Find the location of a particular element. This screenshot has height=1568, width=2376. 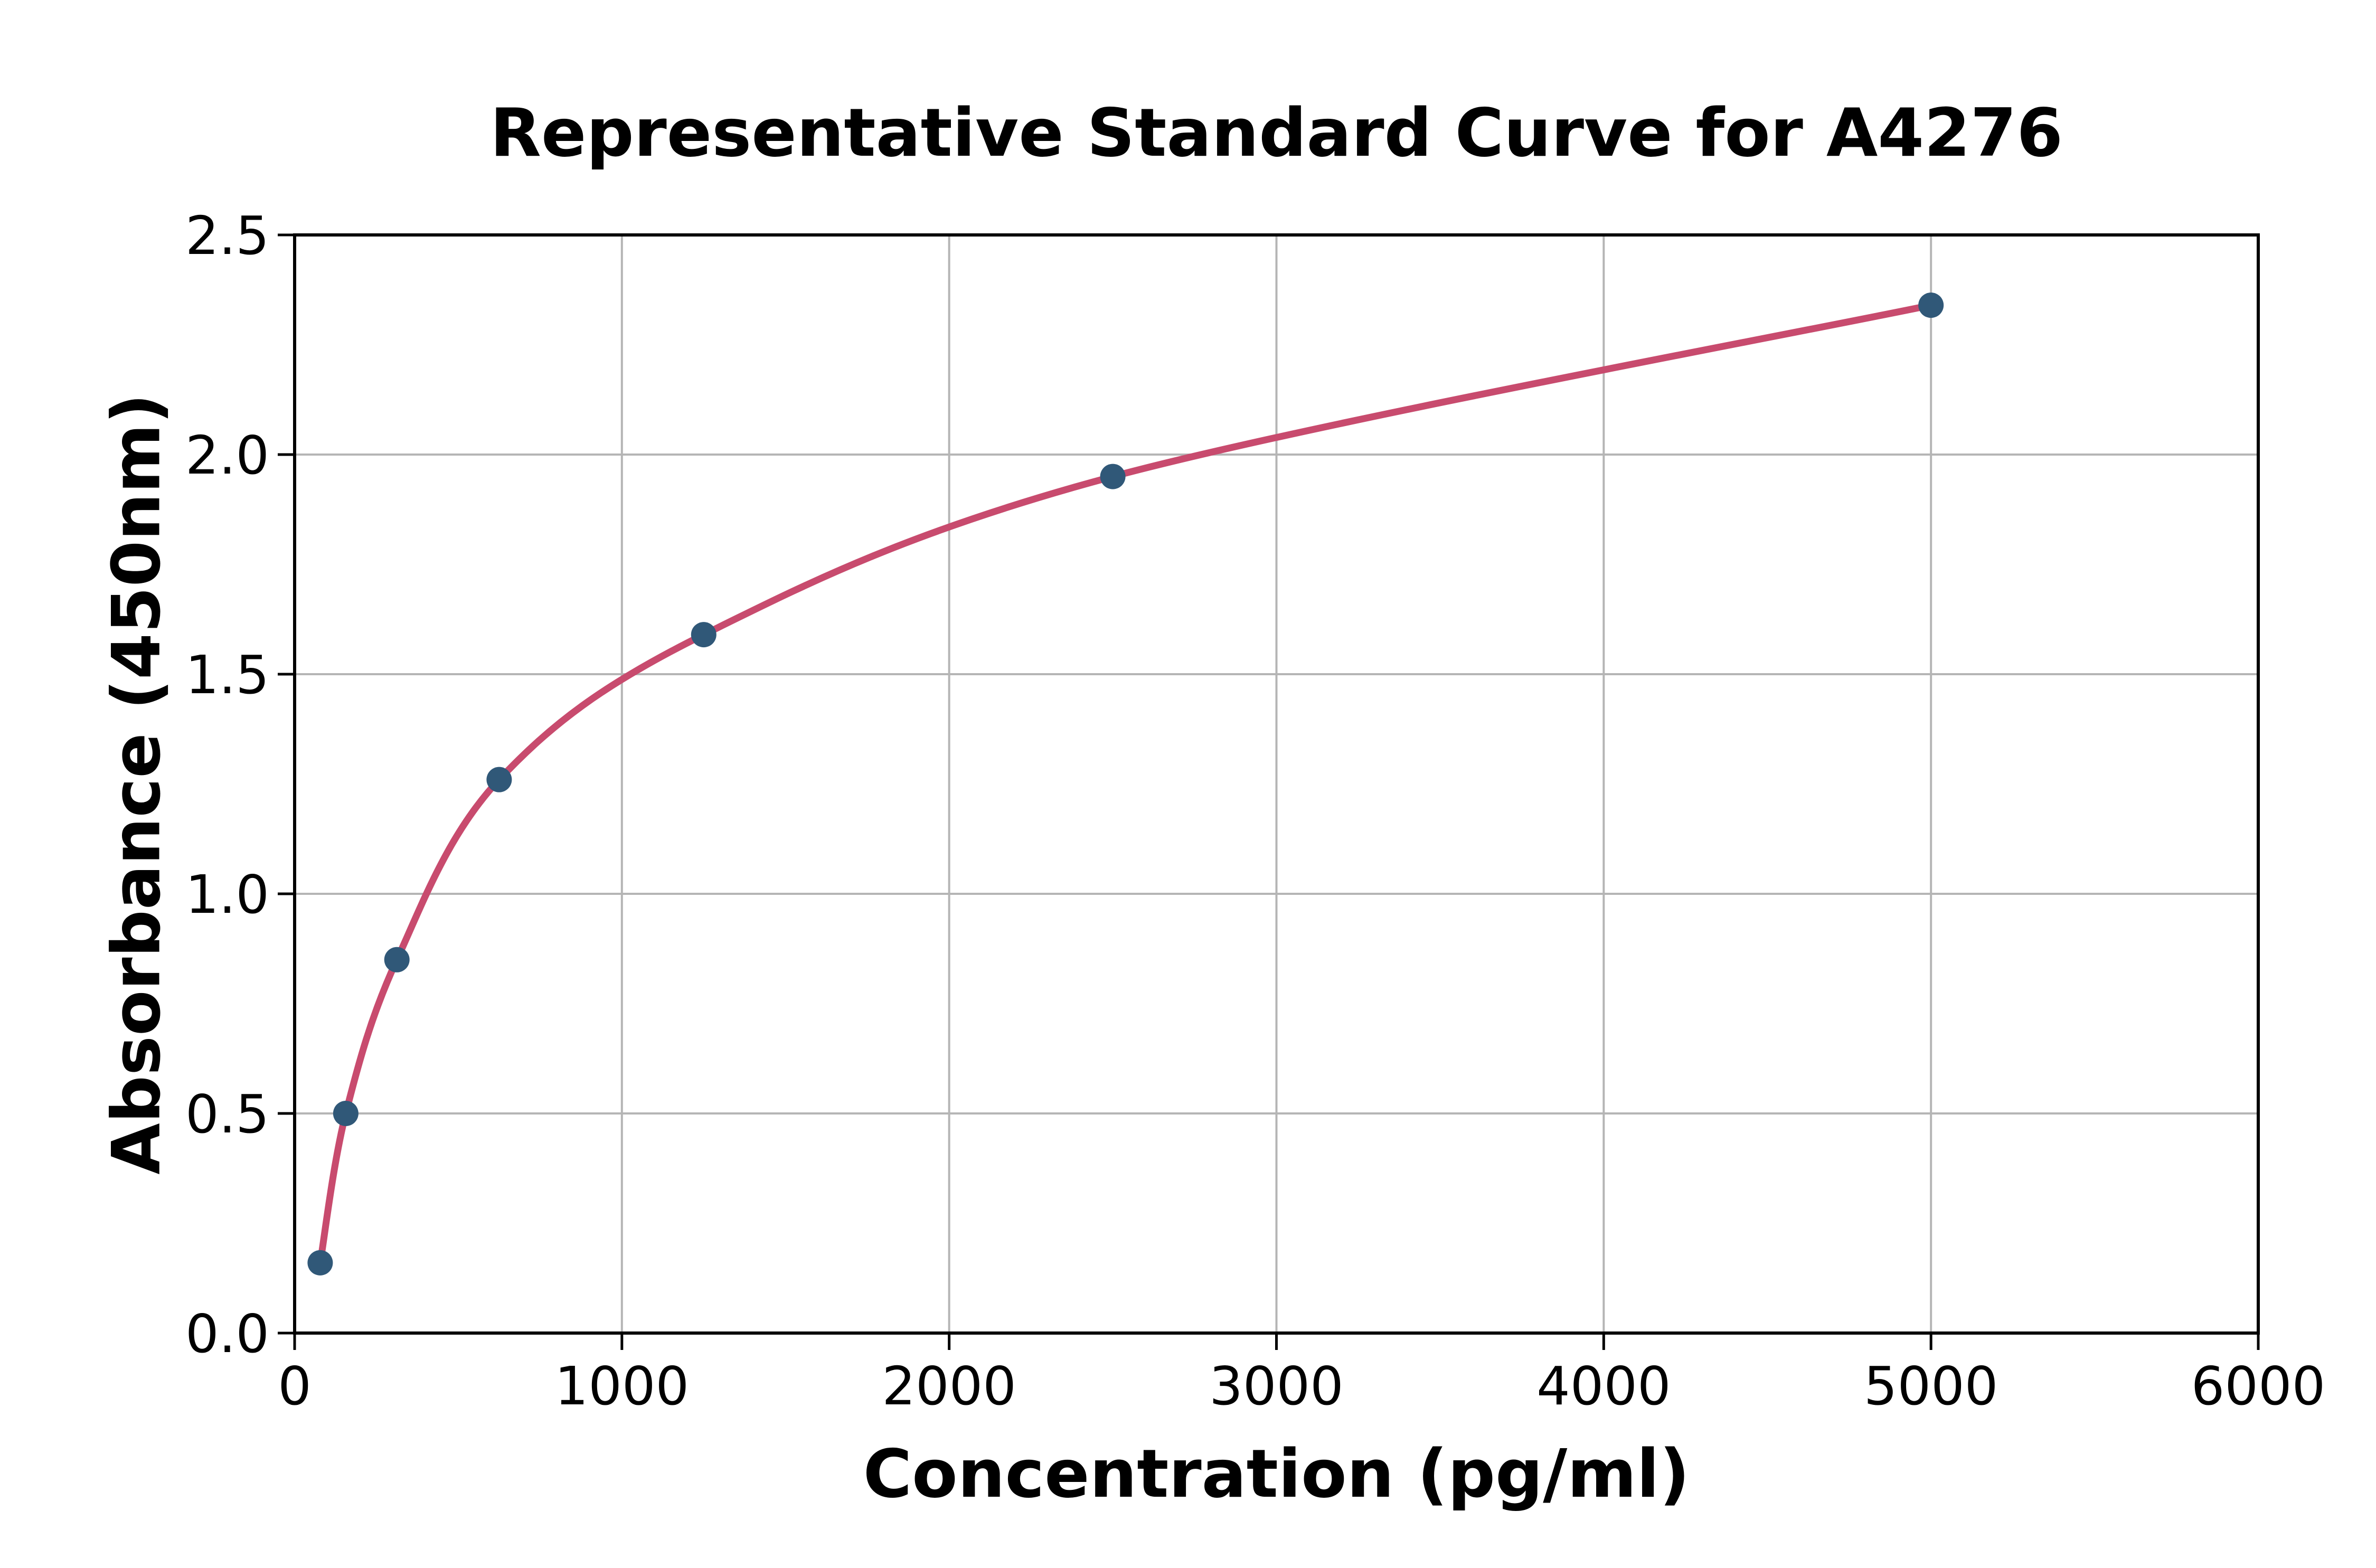

x-tick-label: 0 is located at coordinates (295, 1386).